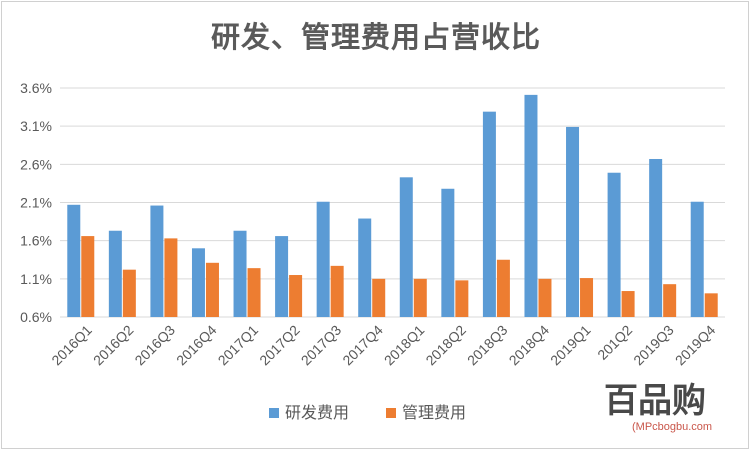  What do you see at coordinates (36, 164) in the screenshot?
I see `y-tick-label: 2.6%` at bounding box center [36, 164].